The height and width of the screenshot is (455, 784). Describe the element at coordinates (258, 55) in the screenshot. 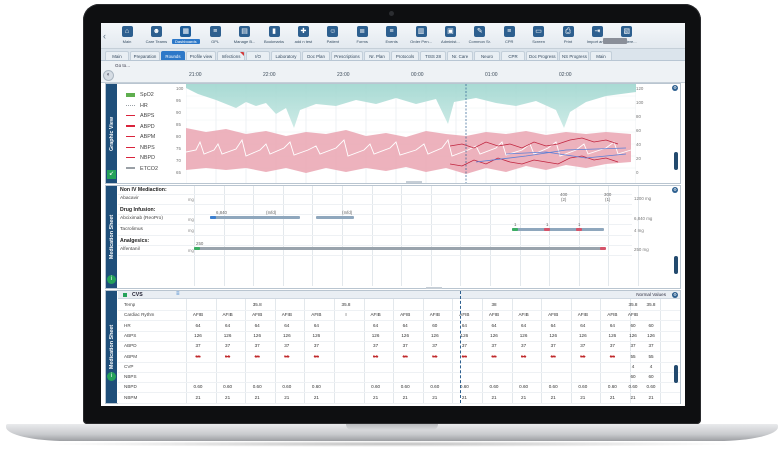

I see `tab-5: I/O` at that location.